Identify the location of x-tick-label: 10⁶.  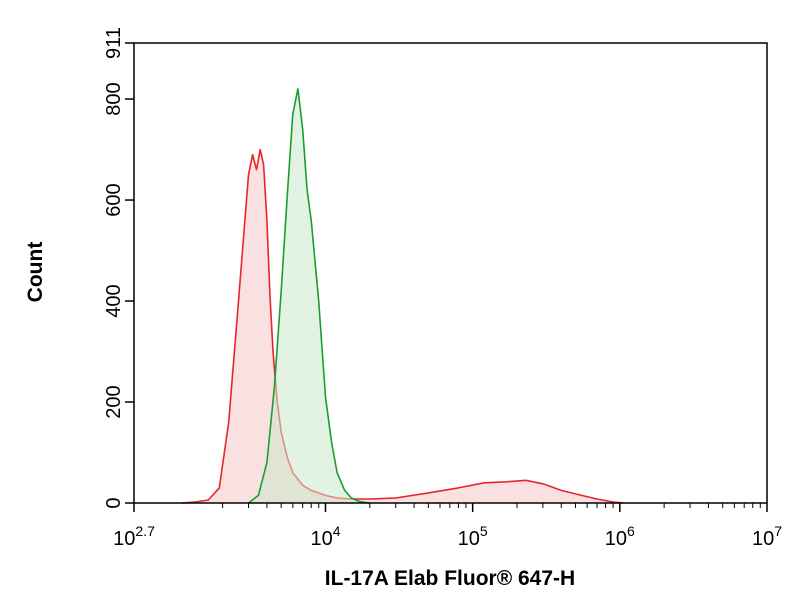
(620, 536).